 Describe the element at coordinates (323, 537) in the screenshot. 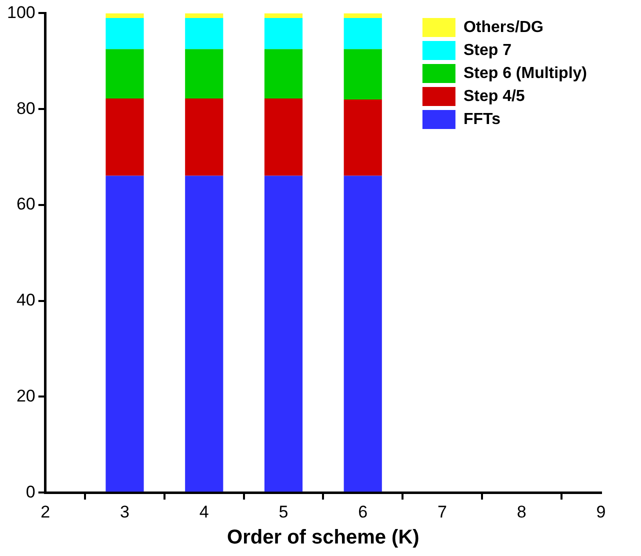

I see `x-axis-title: Order of scheme (K)` at that location.